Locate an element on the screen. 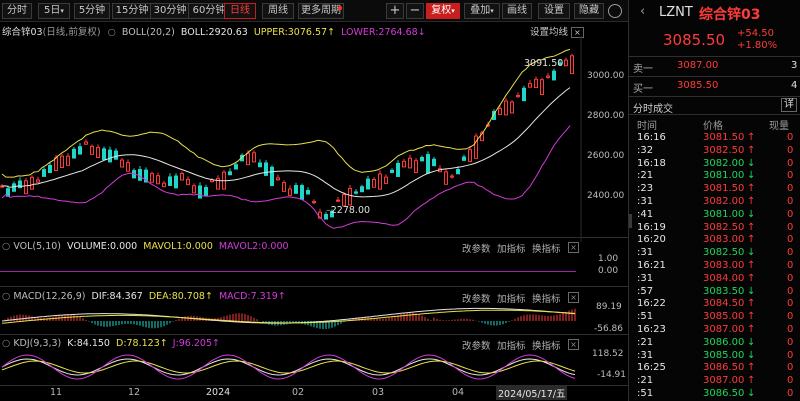 Image resolution: width=800 pixels, height=401 pixels. ask-price: 3087.00 is located at coordinates (698, 65).